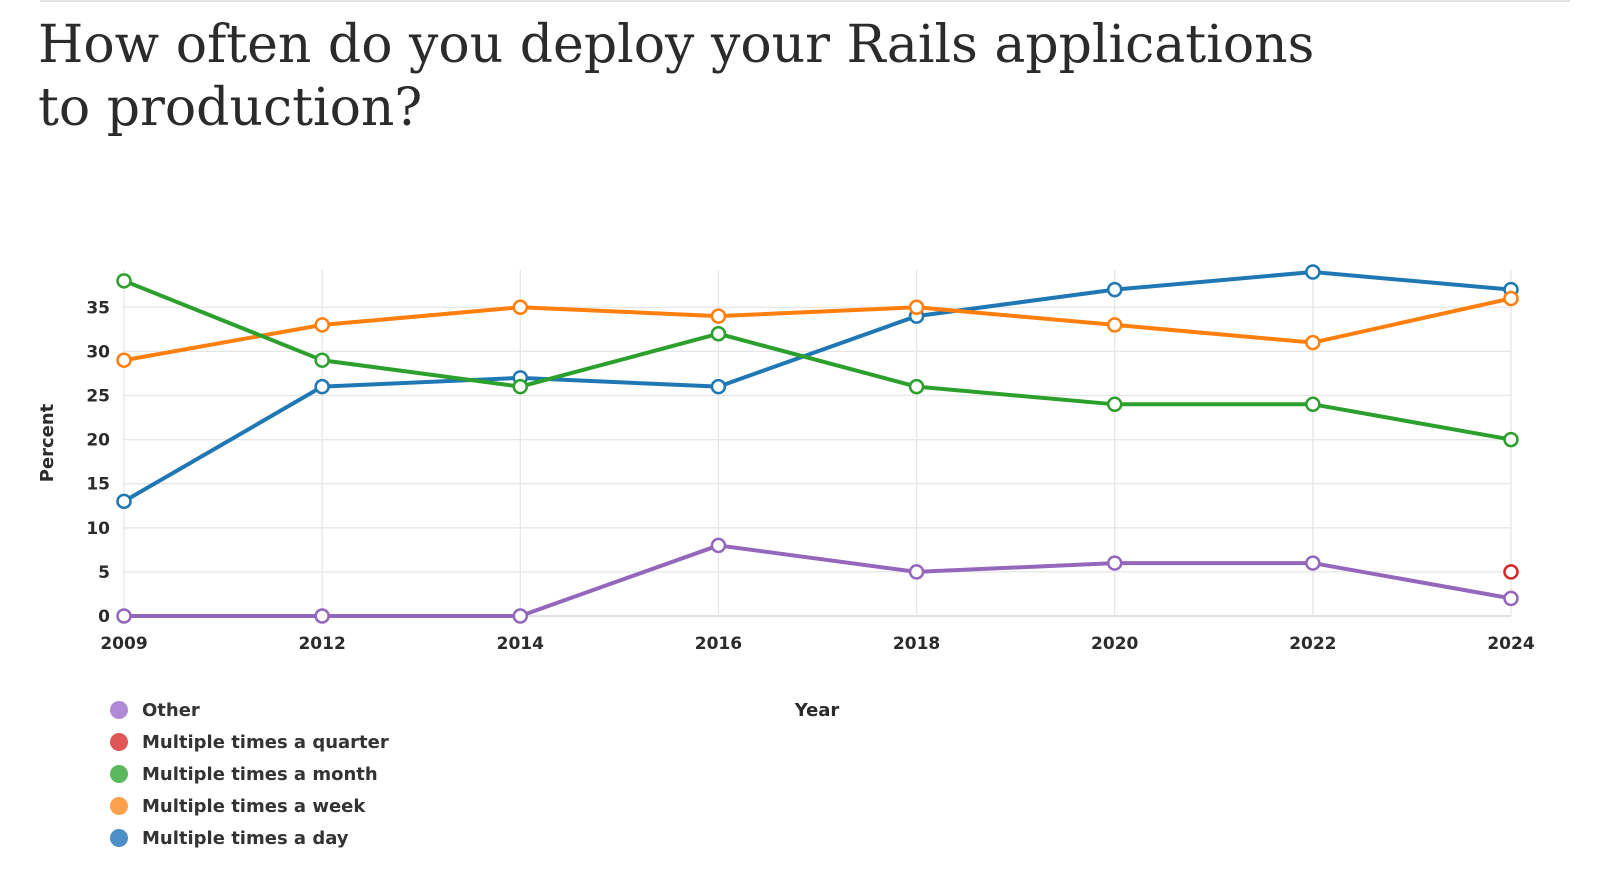  What do you see at coordinates (260, 774) in the screenshot?
I see `legend-label: Multiple times a month` at bounding box center [260, 774].